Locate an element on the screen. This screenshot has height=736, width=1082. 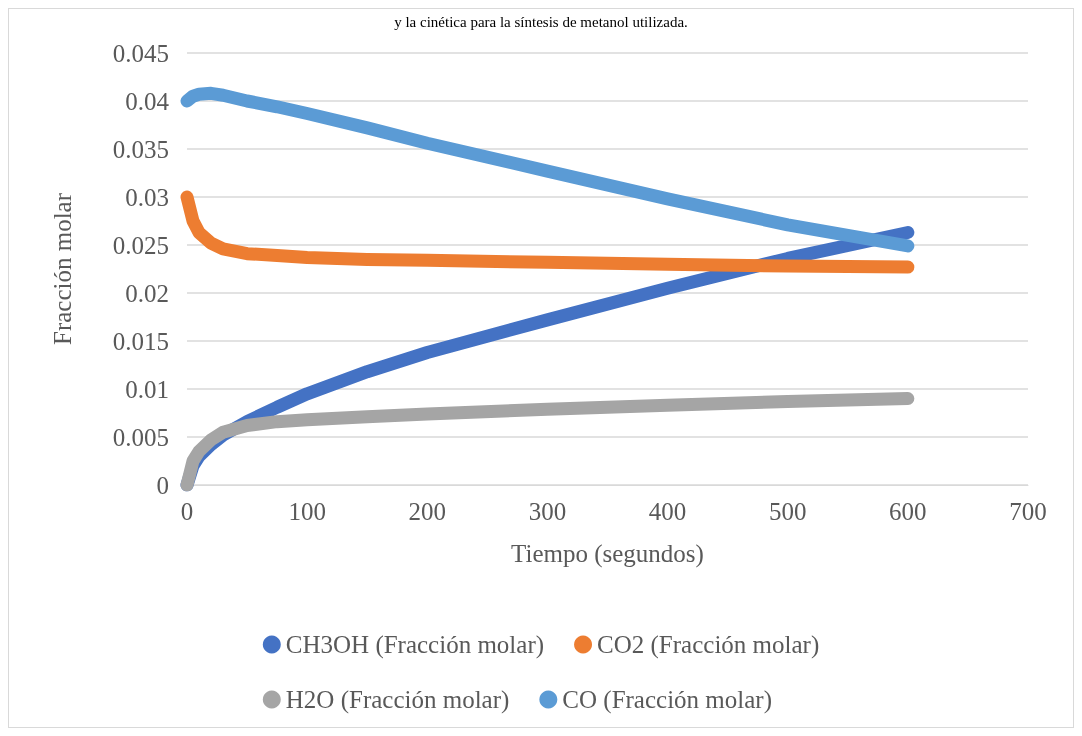
x-tick-label: 500 is located at coordinates (787, 511).